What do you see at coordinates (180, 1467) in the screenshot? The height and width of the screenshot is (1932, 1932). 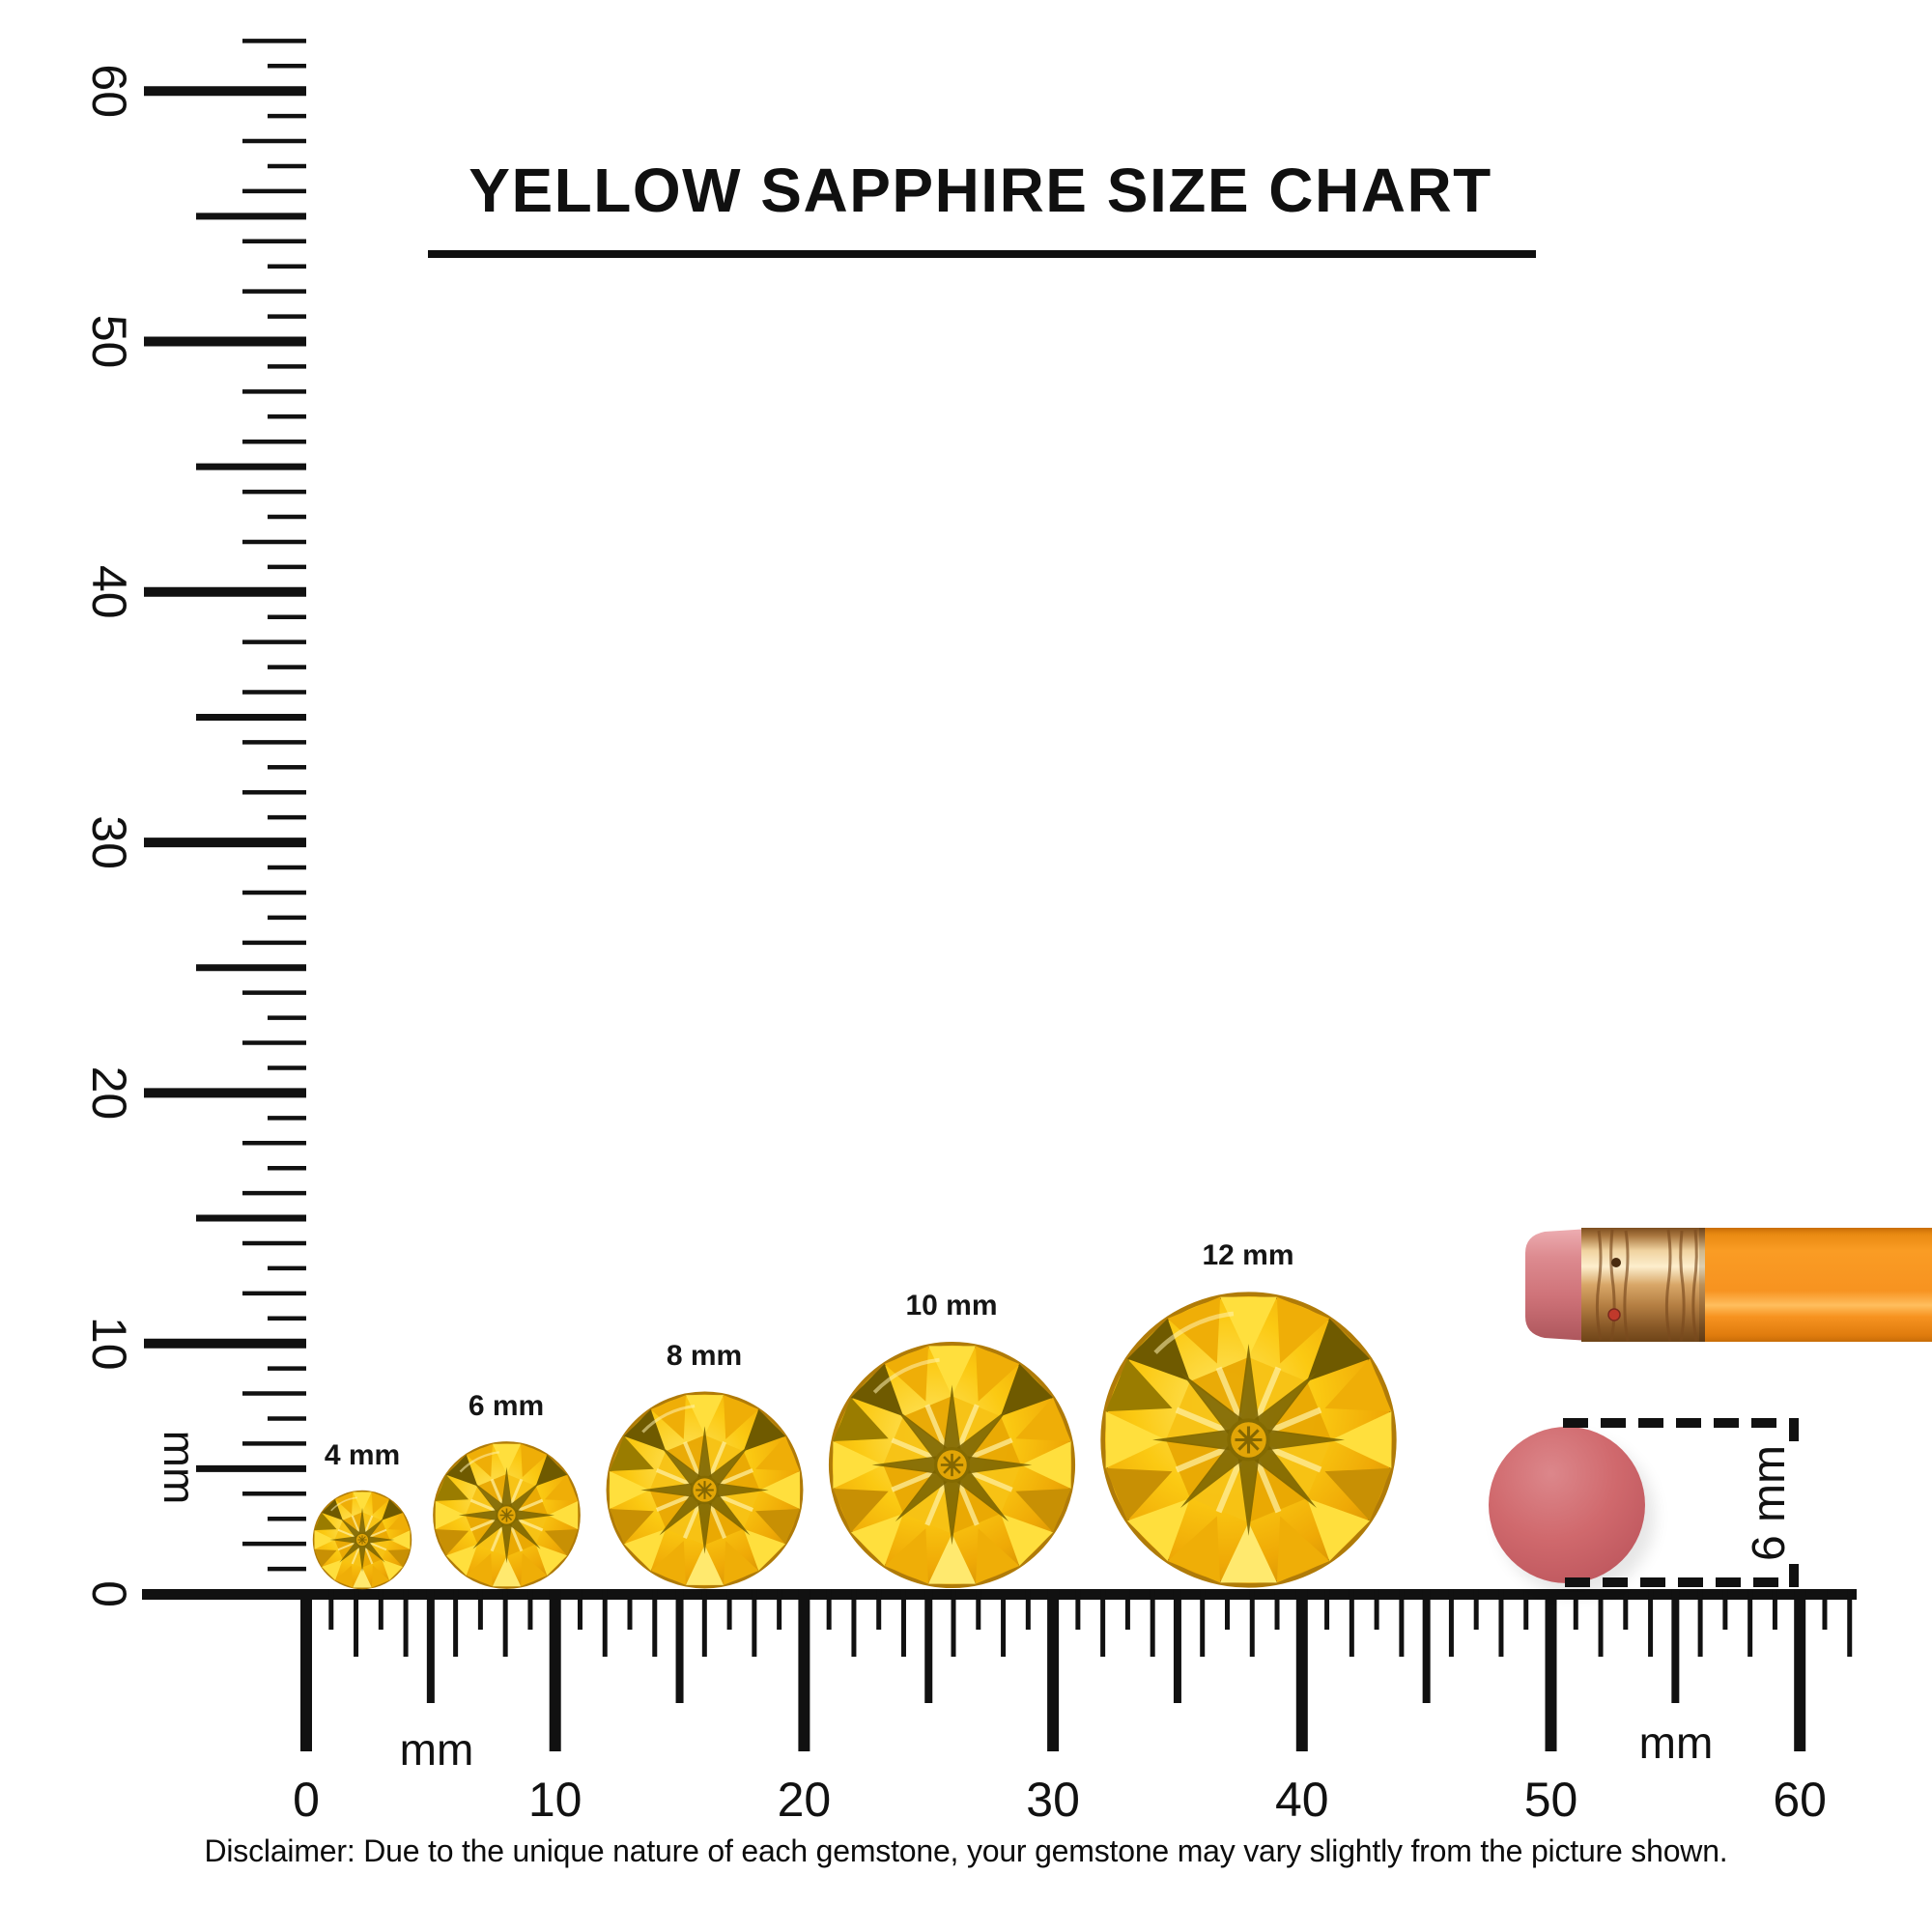 I see `vertical-ruler-unit-label: mm` at bounding box center [180, 1467].